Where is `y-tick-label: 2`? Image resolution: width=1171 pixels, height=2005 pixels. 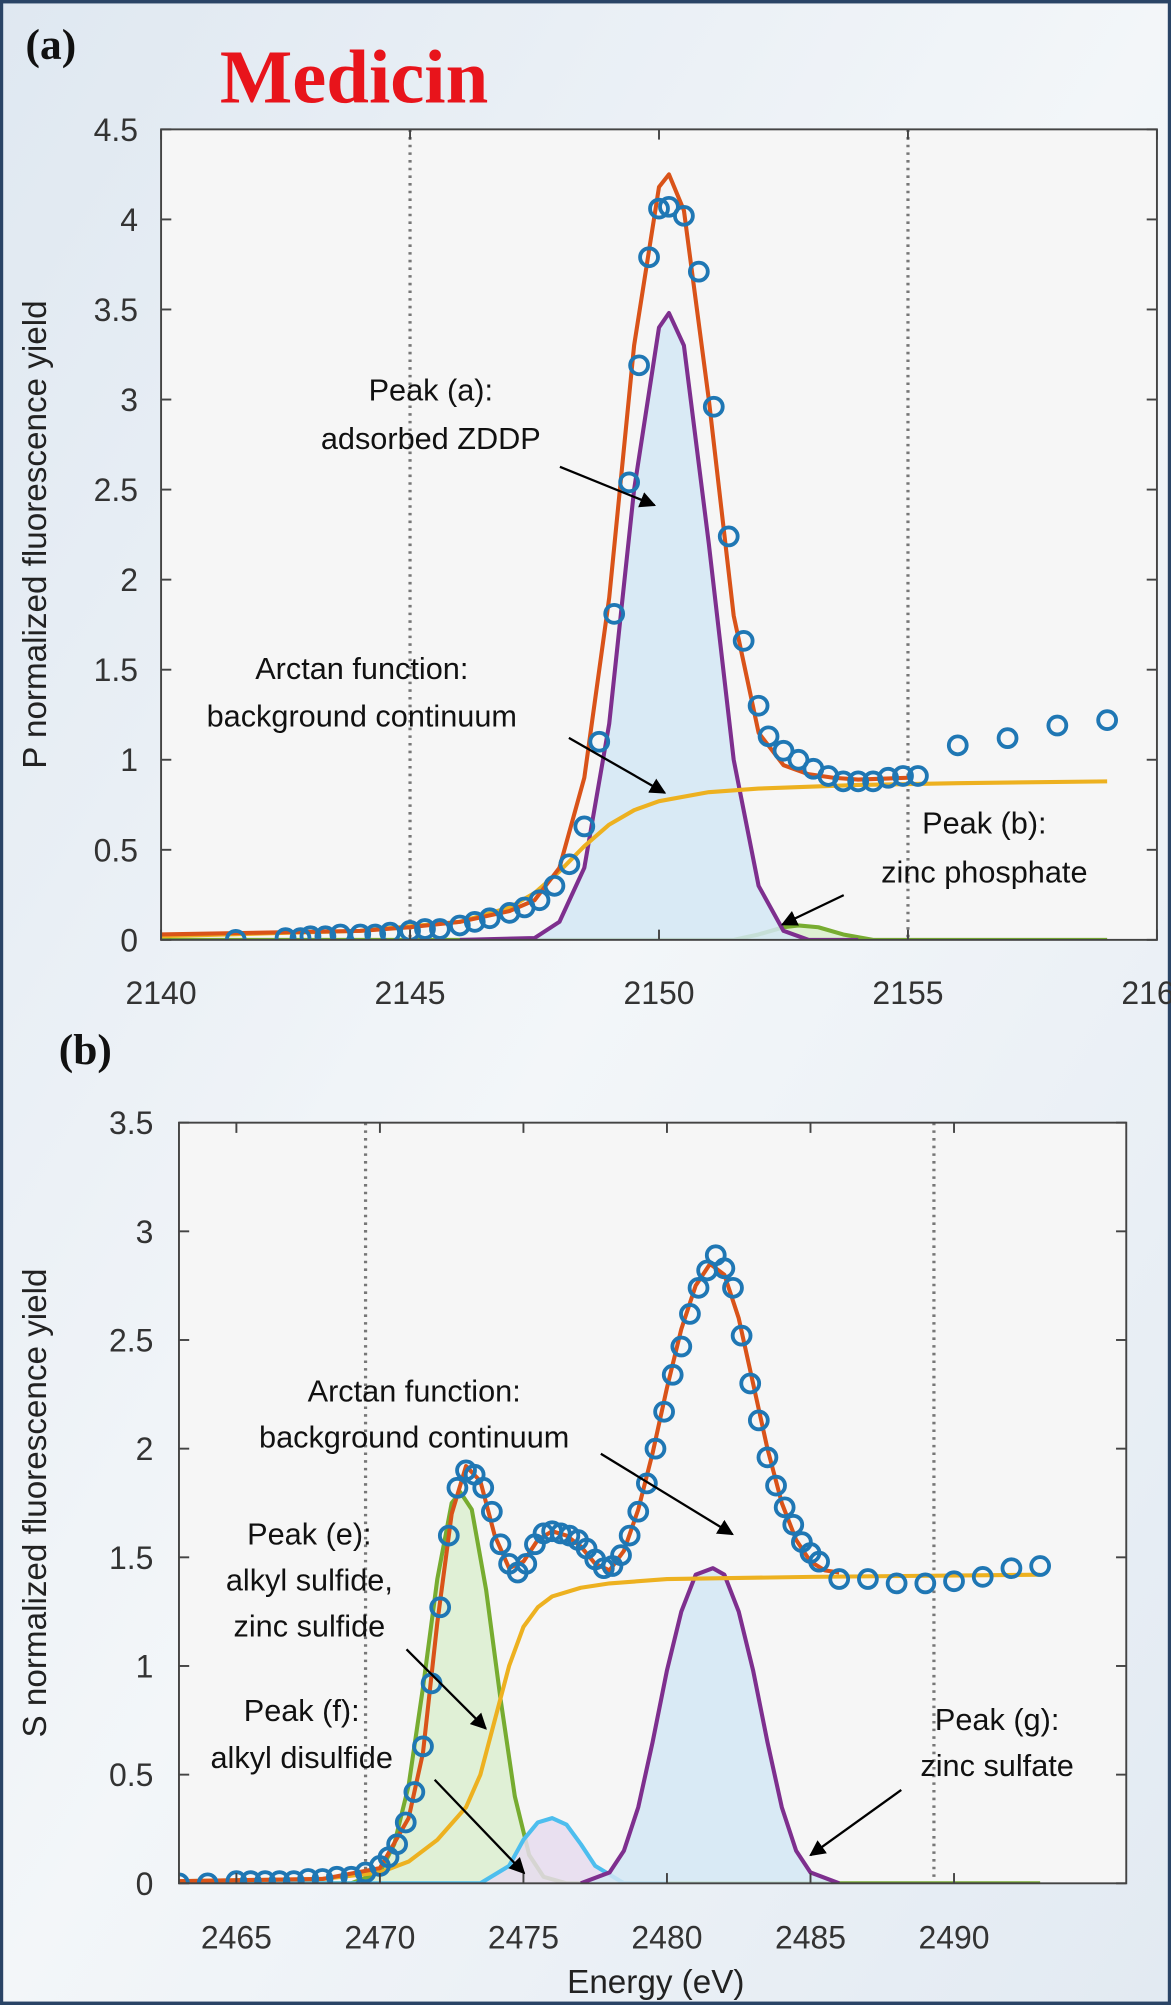 y-tick-label: 2 is located at coordinates (129, 580).